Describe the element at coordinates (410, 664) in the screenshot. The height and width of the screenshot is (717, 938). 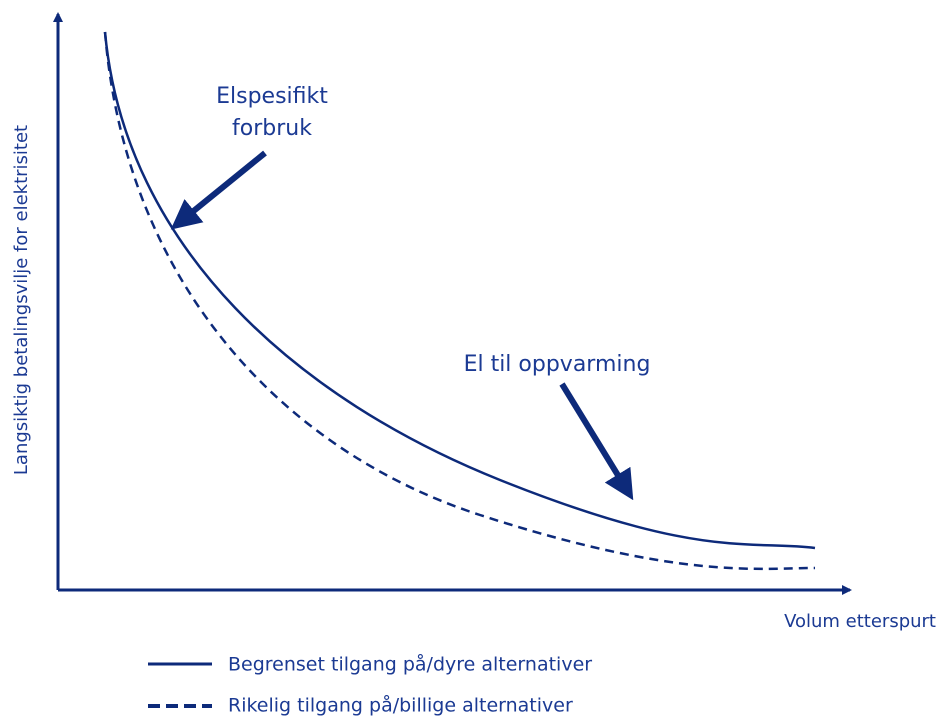
I see `legend-label: Begrenset tilgang på/dyre alternativer` at that location.